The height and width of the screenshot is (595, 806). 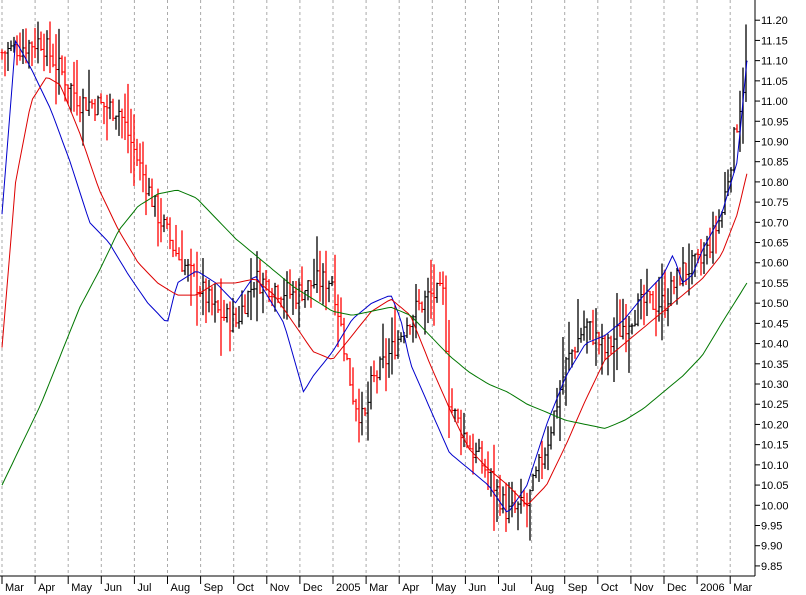 What do you see at coordinates (775, 324) in the screenshot?
I see `y-tick-label: 10.45` at bounding box center [775, 324].